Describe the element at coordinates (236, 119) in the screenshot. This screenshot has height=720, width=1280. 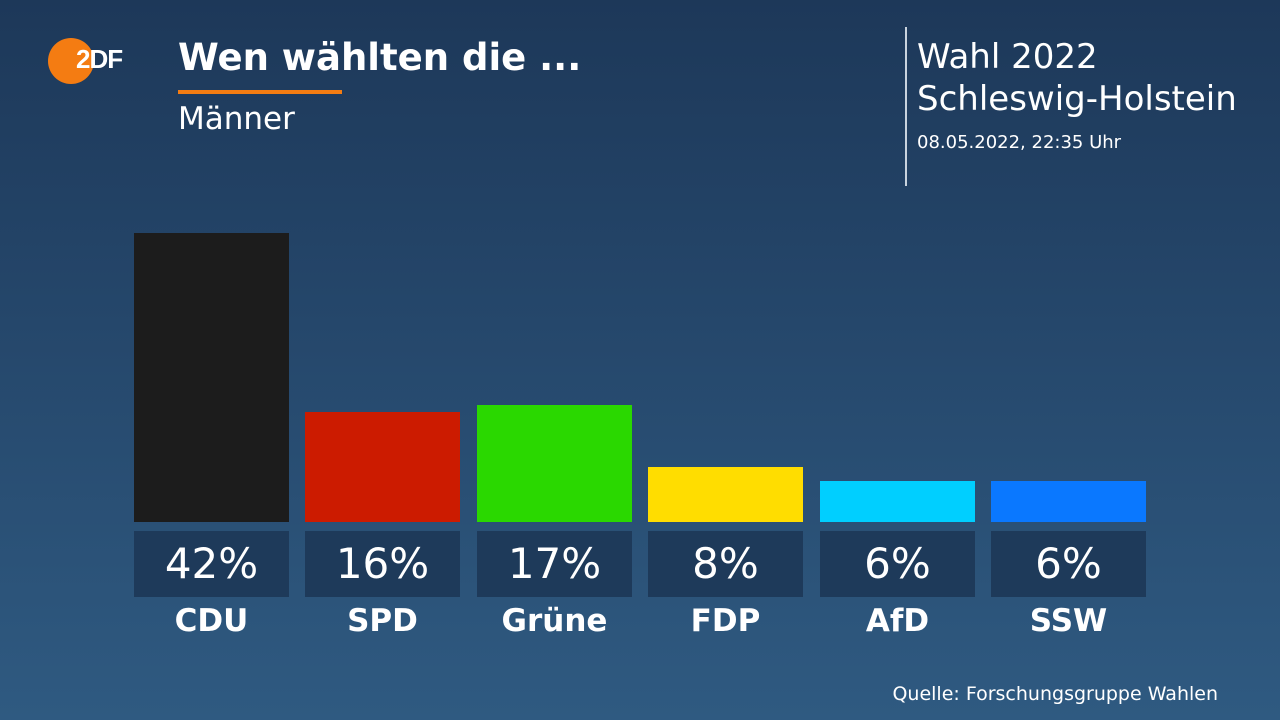
I see `chart-subtitle: Männer` at that location.